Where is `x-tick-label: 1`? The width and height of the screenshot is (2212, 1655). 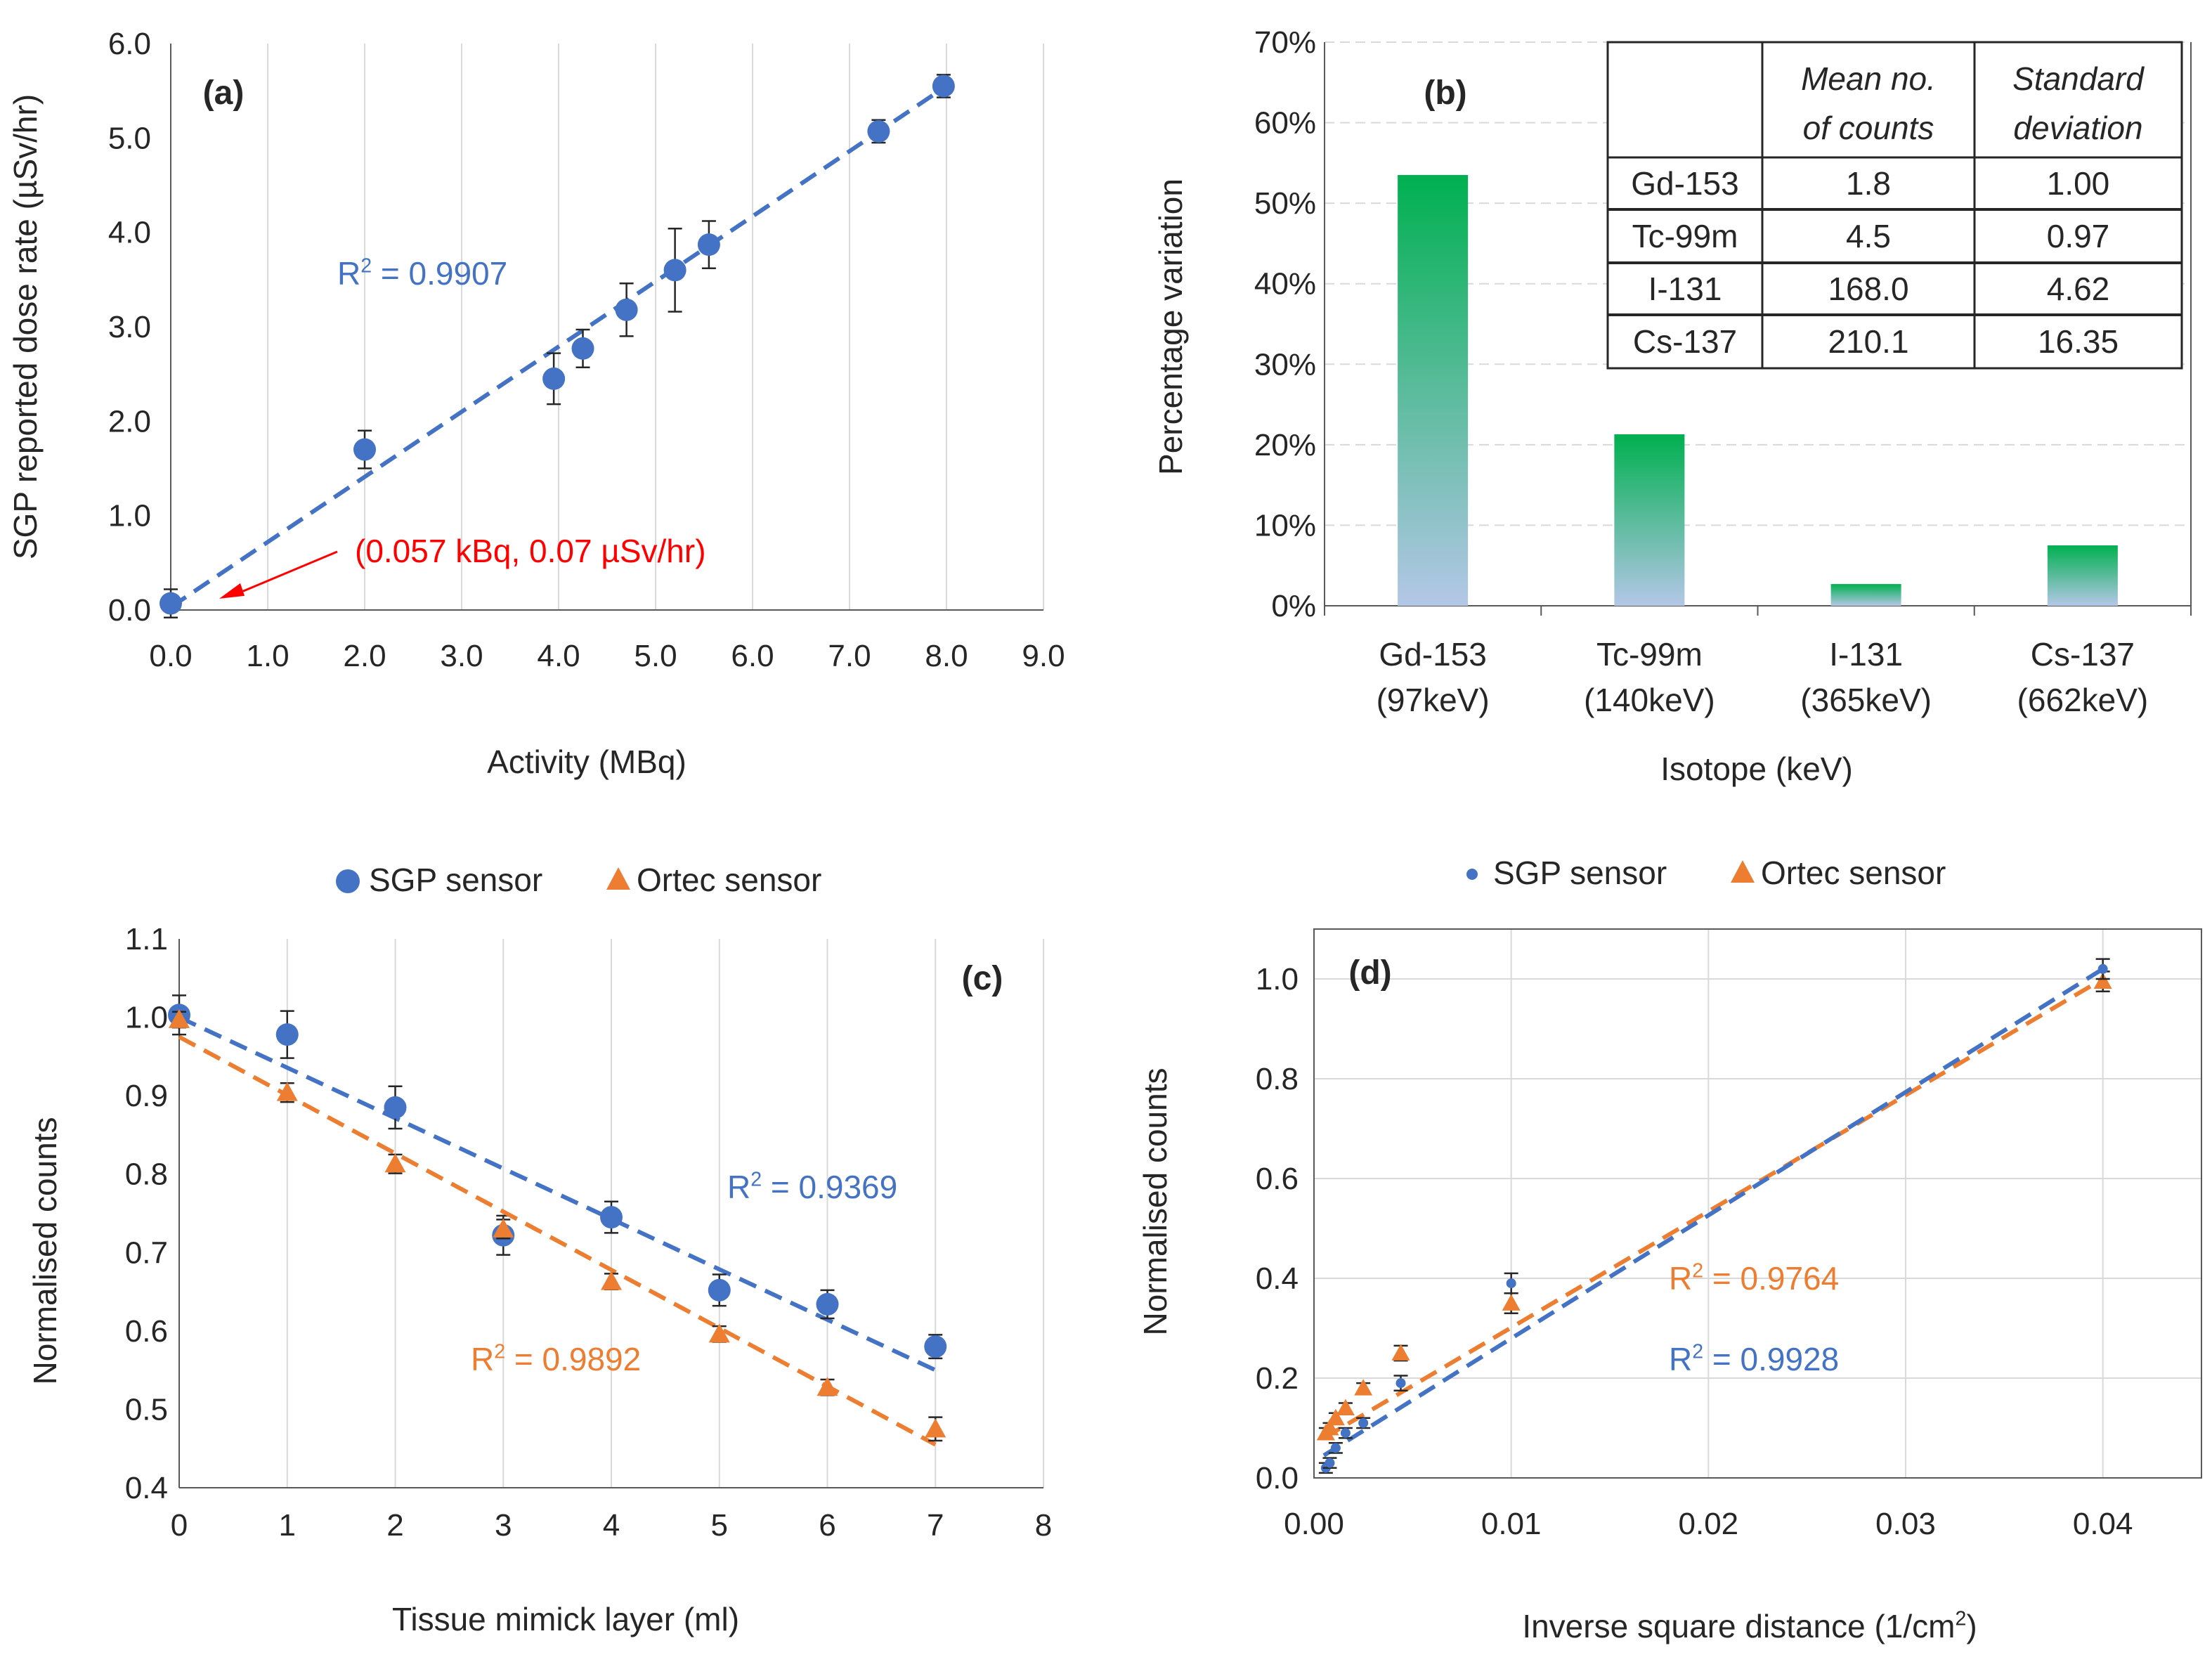
x-tick-label: 1 is located at coordinates (287, 1525).